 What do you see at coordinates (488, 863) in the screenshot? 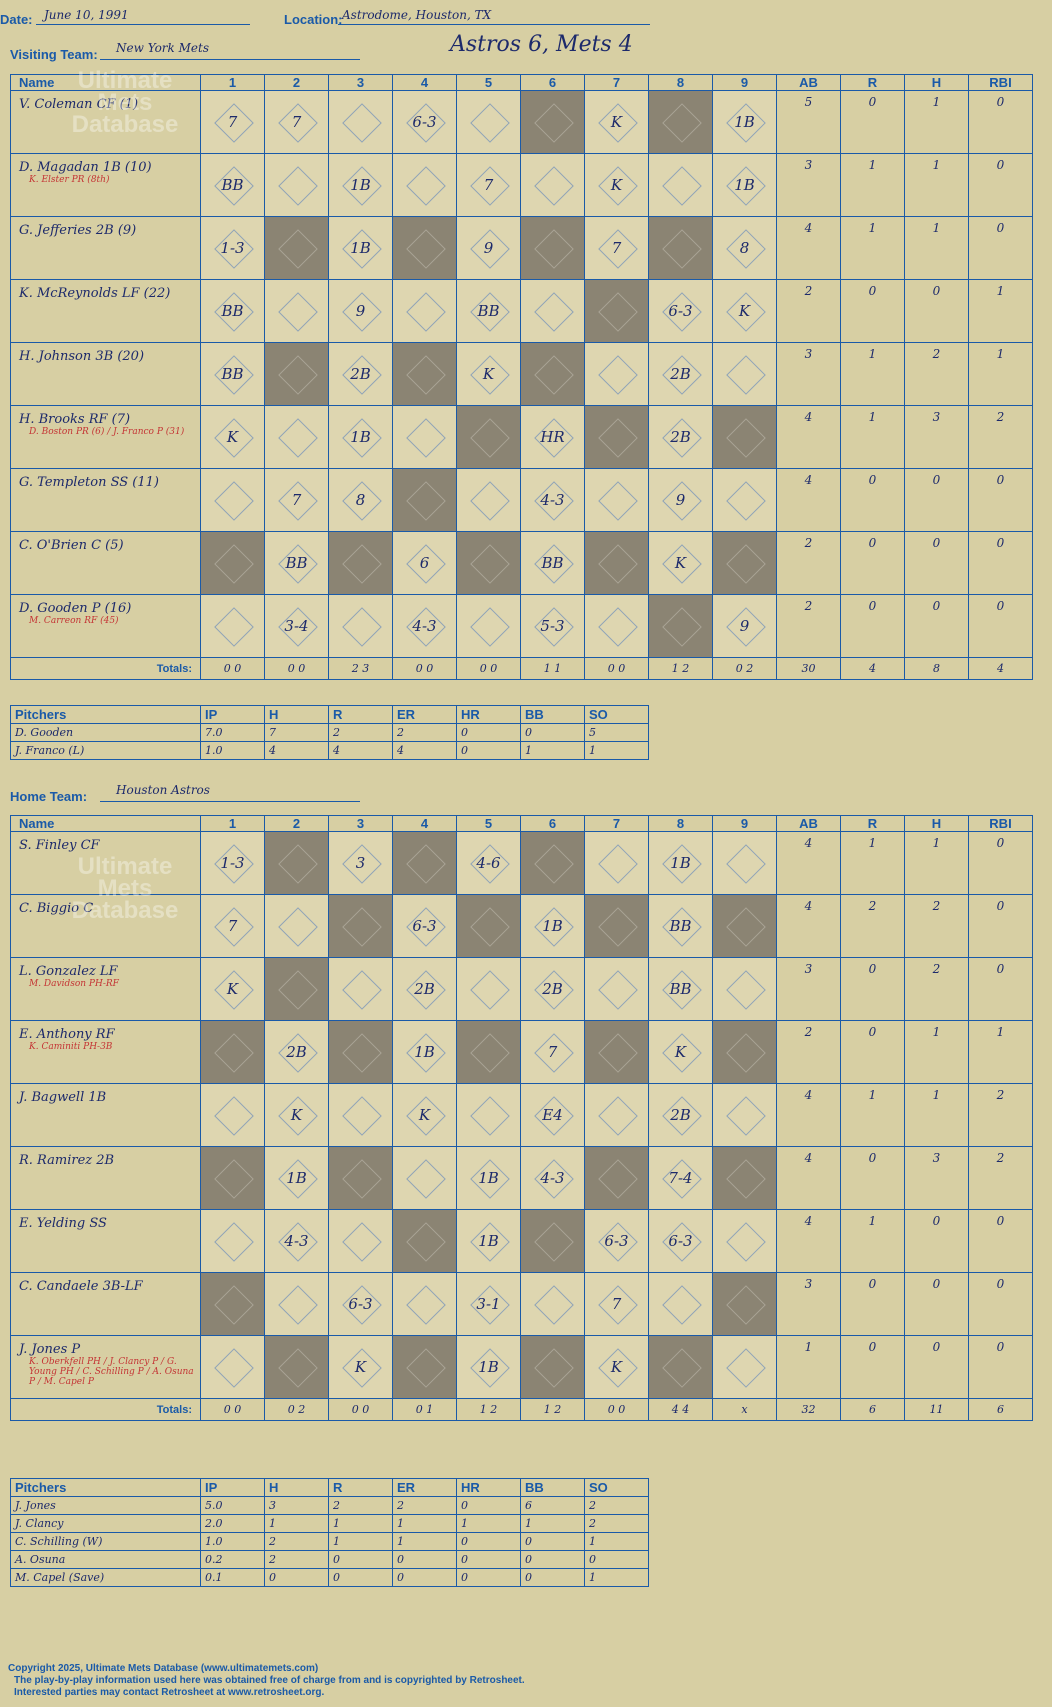
I see `play-result: 4-6` at bounding box center [488, 863].